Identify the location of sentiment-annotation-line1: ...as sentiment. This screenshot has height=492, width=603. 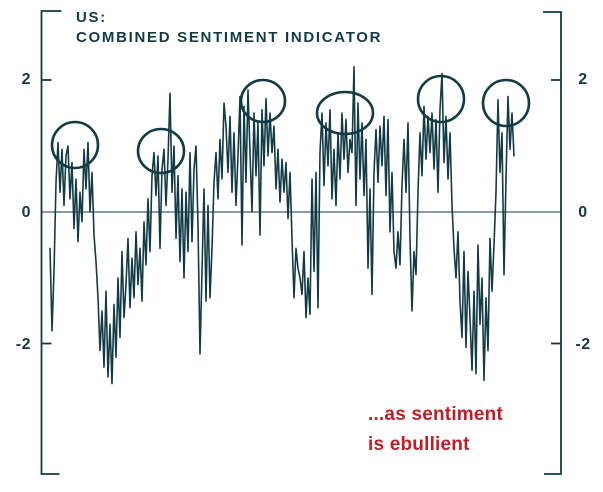
(435, 414).